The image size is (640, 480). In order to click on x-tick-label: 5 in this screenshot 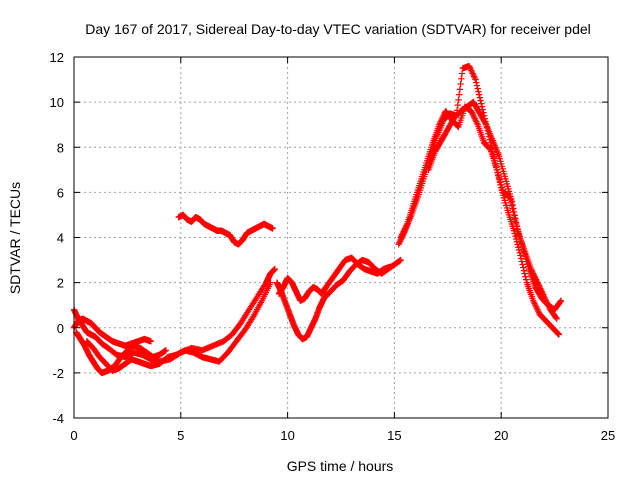, I will do `click(180, 435)`.